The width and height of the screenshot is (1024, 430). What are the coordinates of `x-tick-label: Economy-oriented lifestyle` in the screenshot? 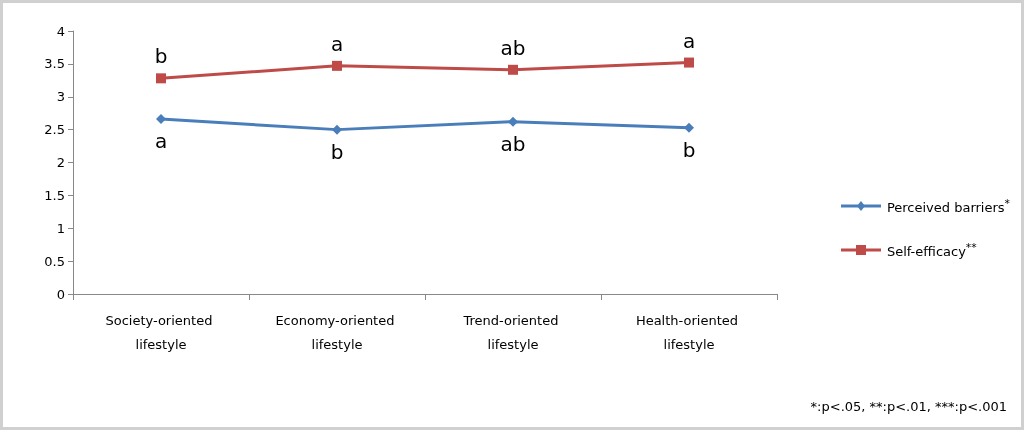 It's located at (337, 332).